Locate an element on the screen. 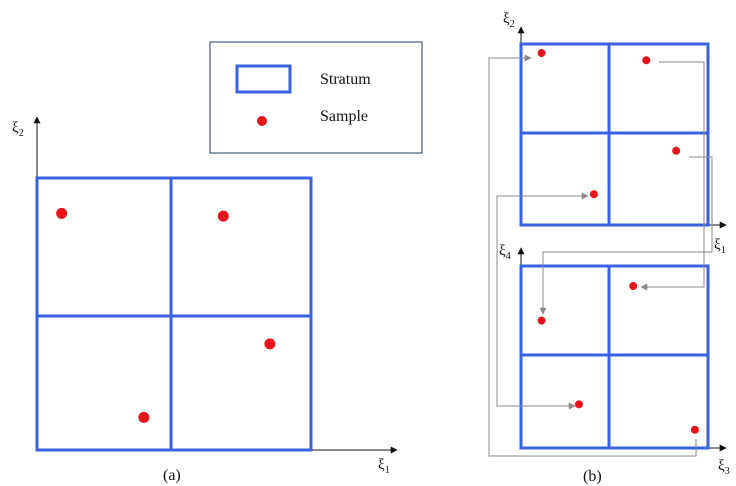 Image resolution: width=736 pixels, height=486 pixels. panel-a-y-axis-label: ξ2 is located at coordinates (18, 129).